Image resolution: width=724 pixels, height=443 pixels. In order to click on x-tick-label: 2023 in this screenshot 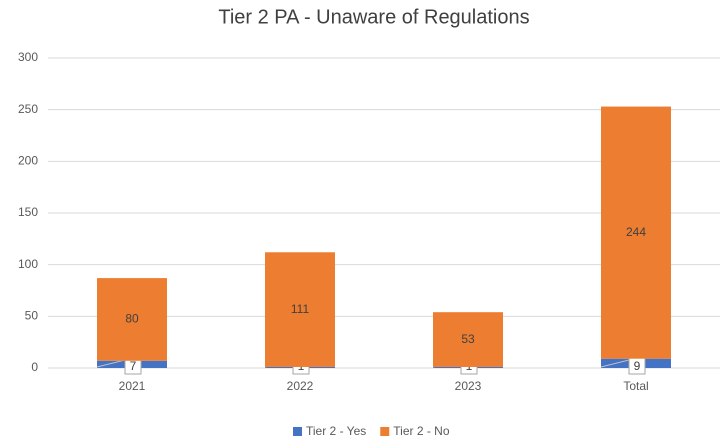, I will do `click(468, 386)`.